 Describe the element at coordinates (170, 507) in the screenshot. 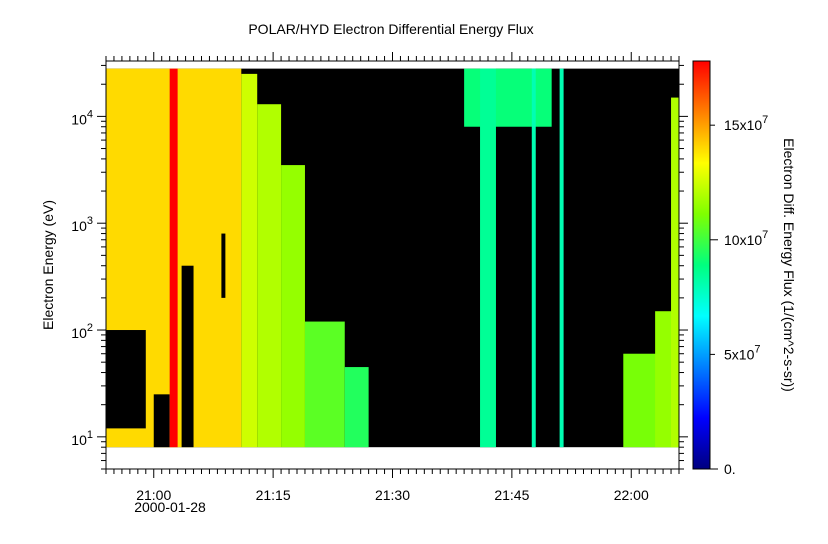

I see `x-date-label: 2000-01-28` at that location.